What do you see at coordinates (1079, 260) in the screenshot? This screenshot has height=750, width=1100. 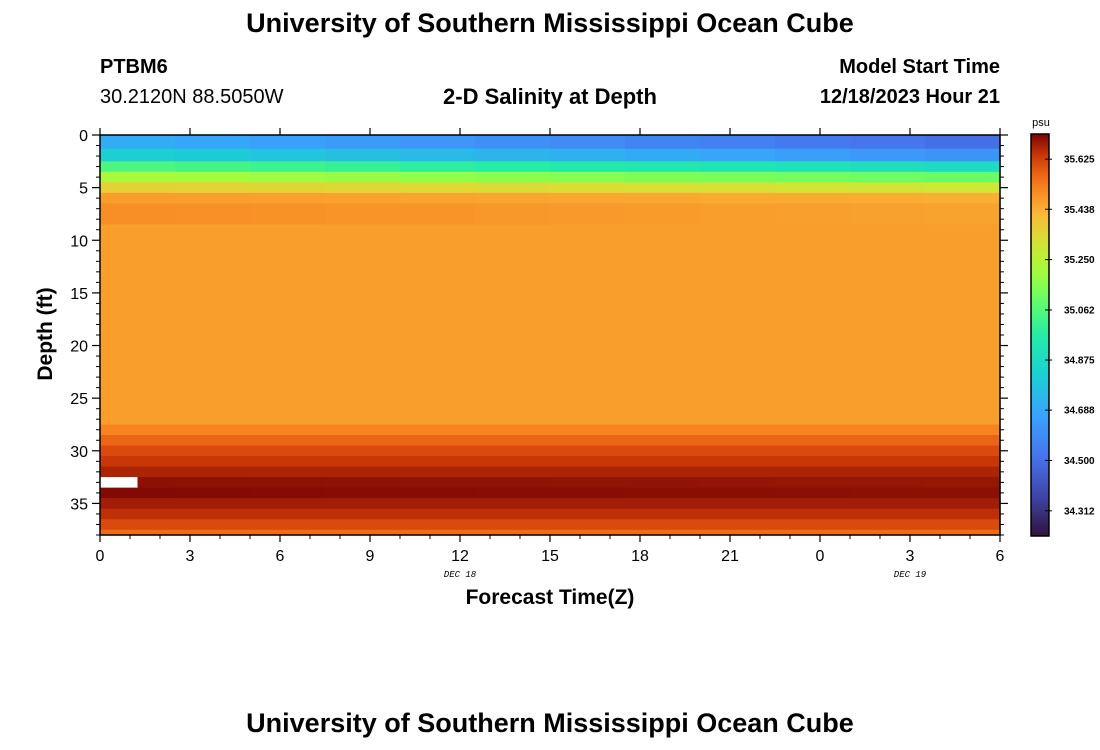 I see `colorbar-tick-label: 35.250` at bounding box center [1079, 260].